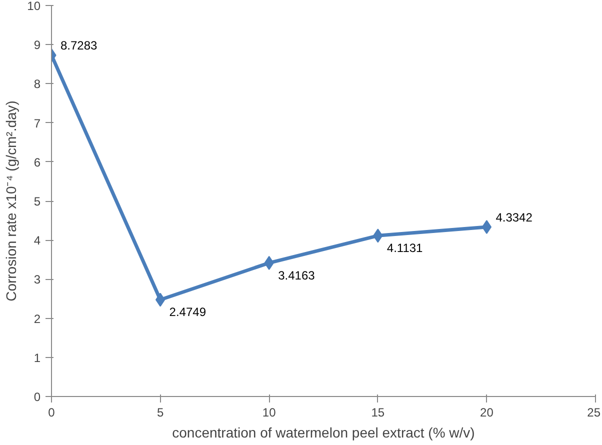 The image size is (602, 445). I want to click on x-tick-label: 10, so click(269, 413).